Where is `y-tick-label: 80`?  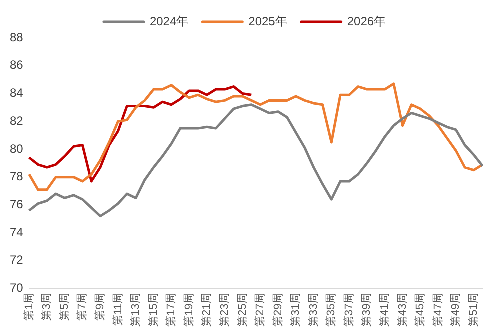 y-tick-label: 80 is located at coordinates (17, 149).